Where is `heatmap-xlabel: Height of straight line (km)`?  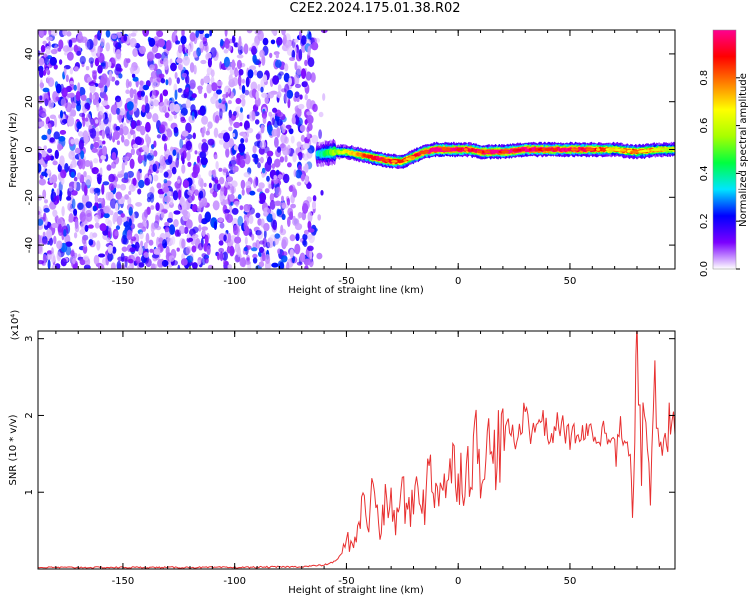
heatmap-xlabel: Height of straight line (km) is located at coordinates (356, 290).